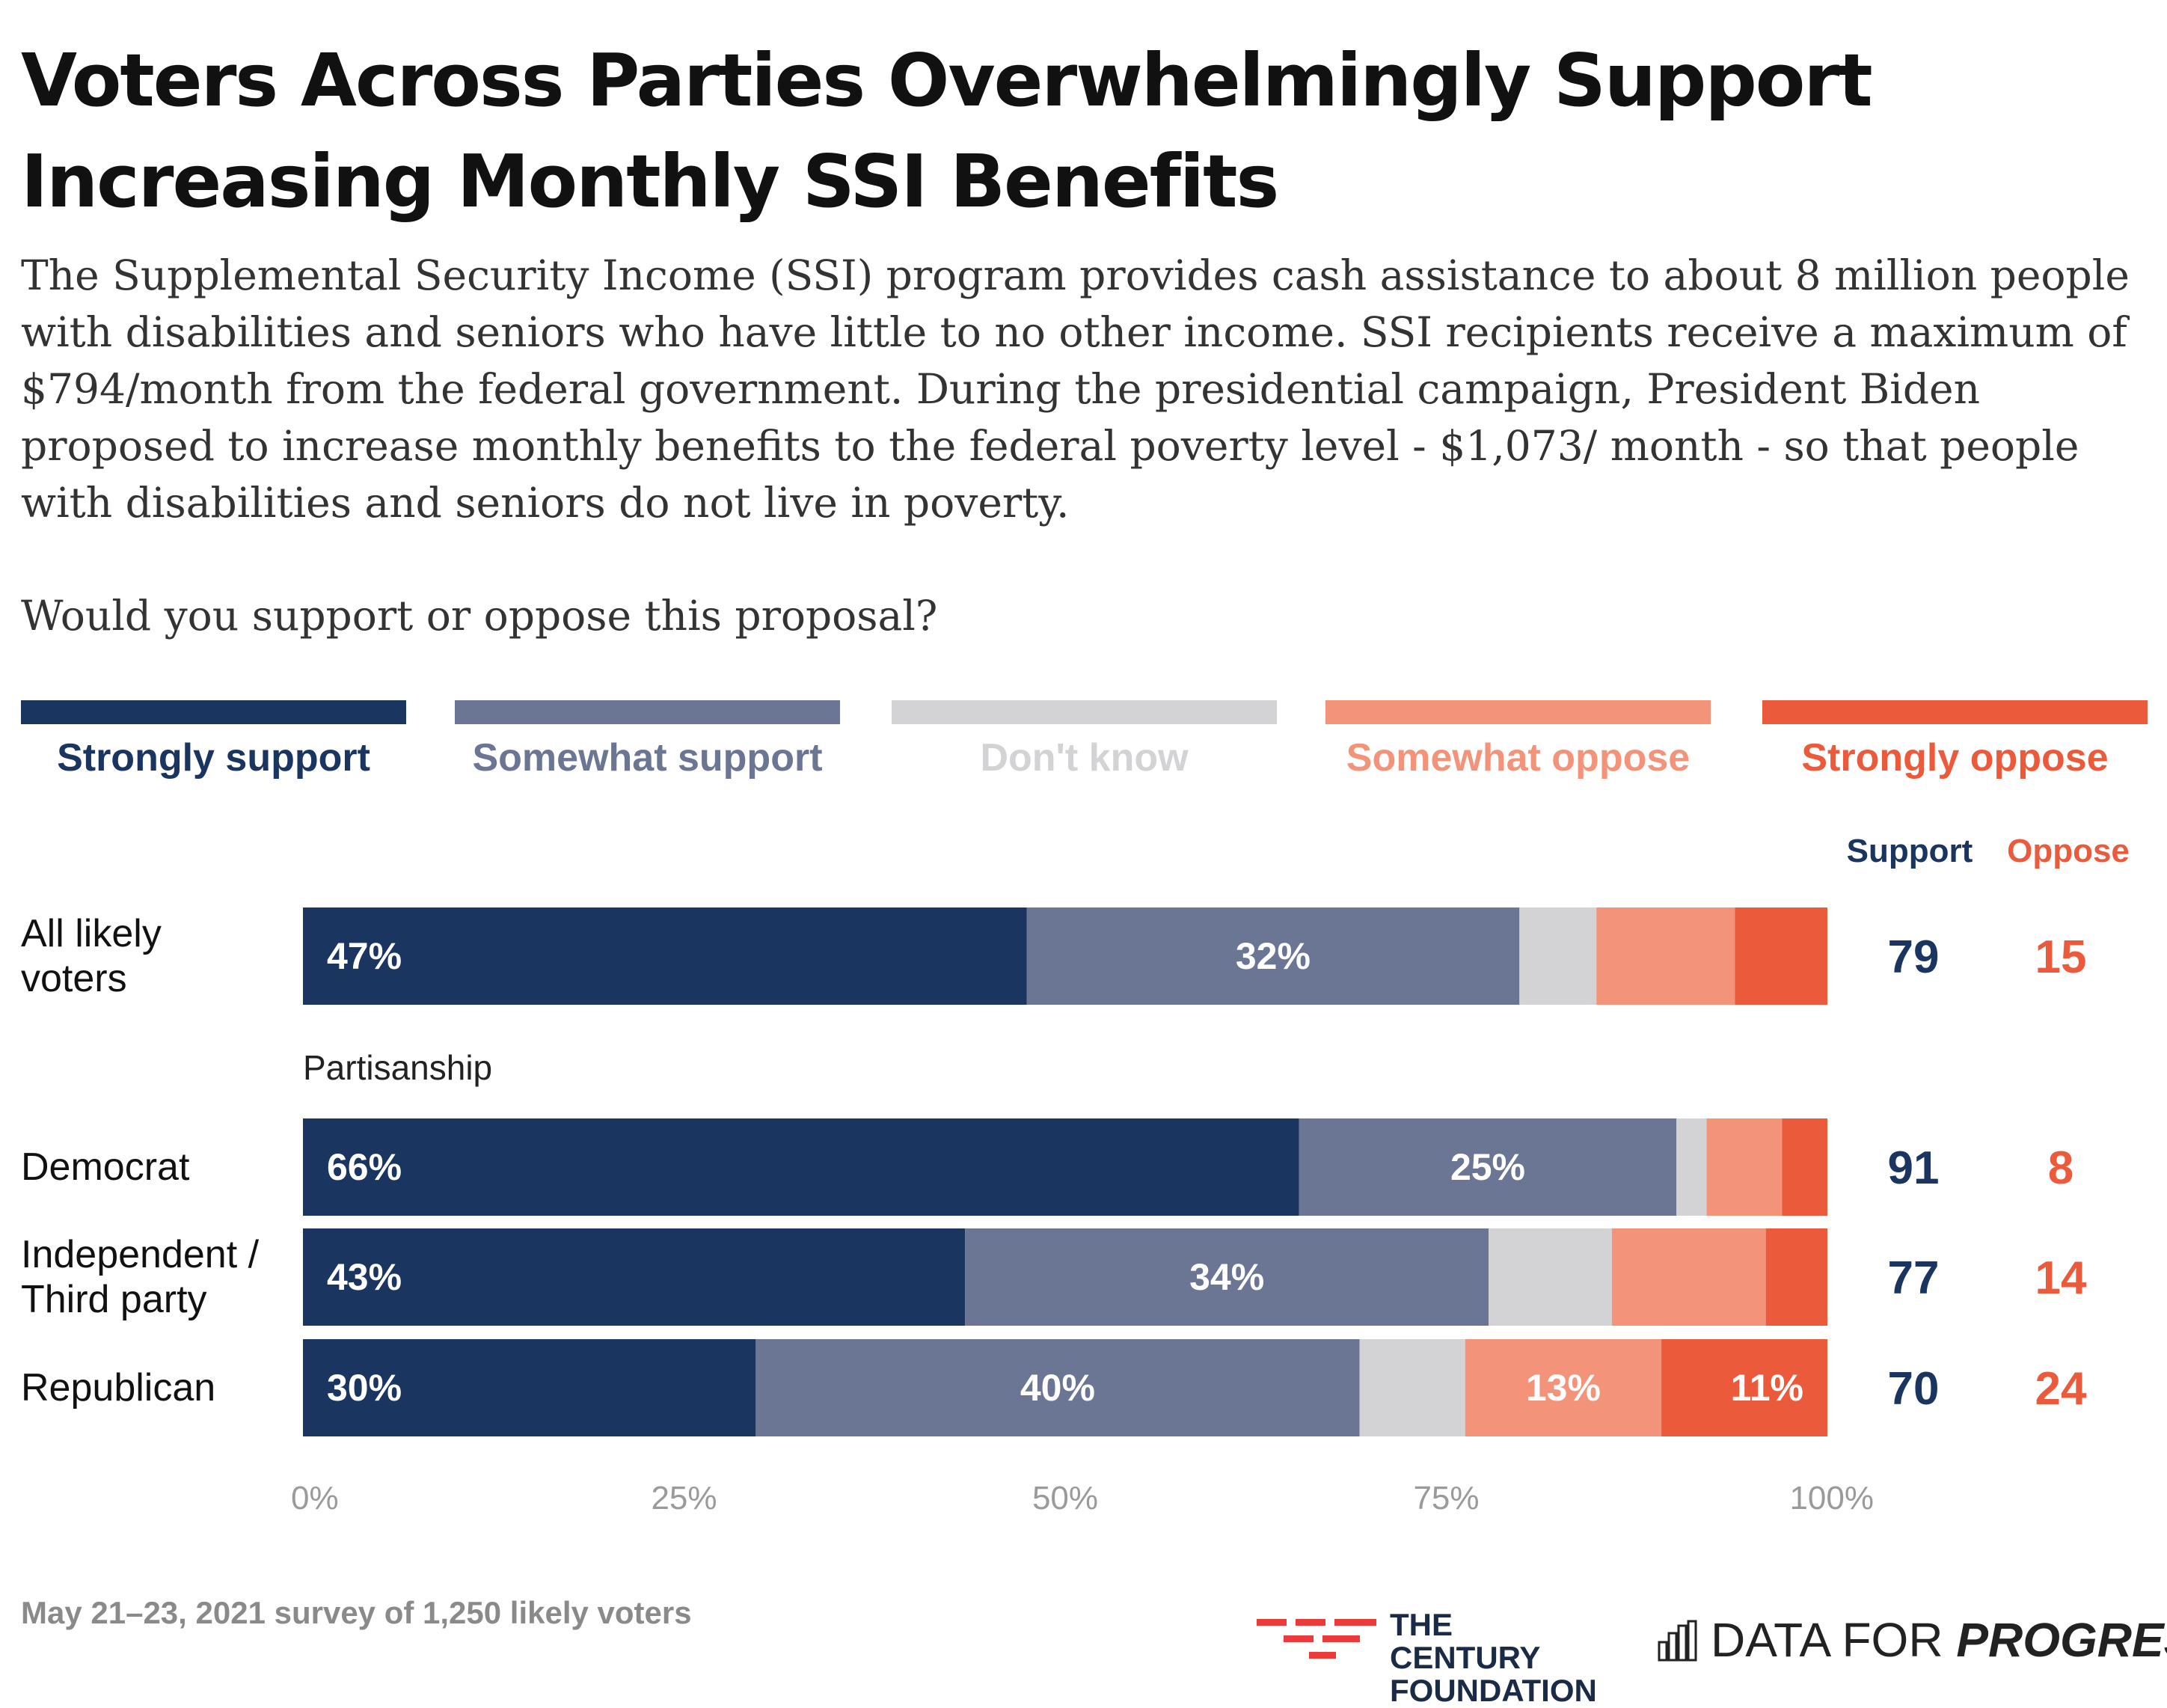 Image resolution: width=2167 pixels, height=1708 pixels. Describe the element at coordinates (1518, 758) in the screenshot. I see `legend-label-somewhat-oppose: Somewhat oppose` at that location.